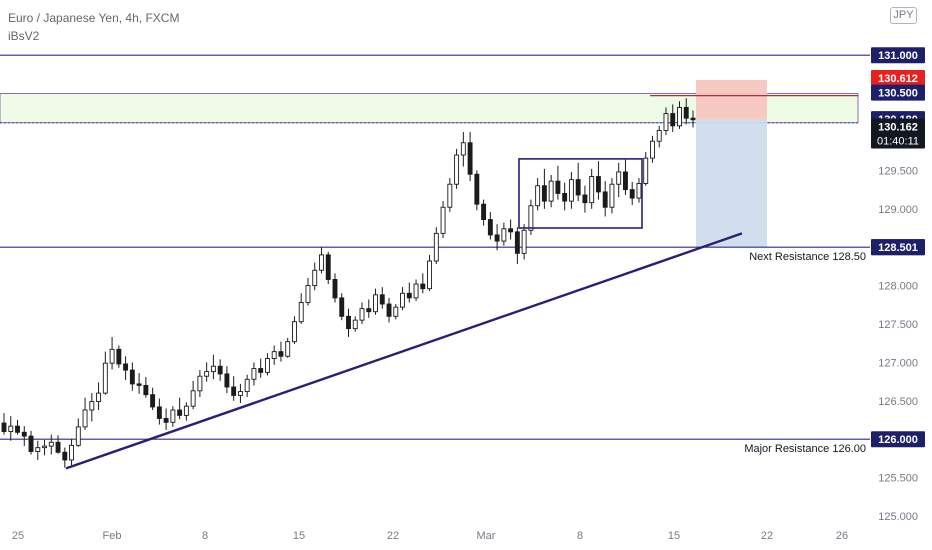 This screenshot has height=550, width=932. I want to click on price-tag-131.000: 131.000, so click(898, 55).